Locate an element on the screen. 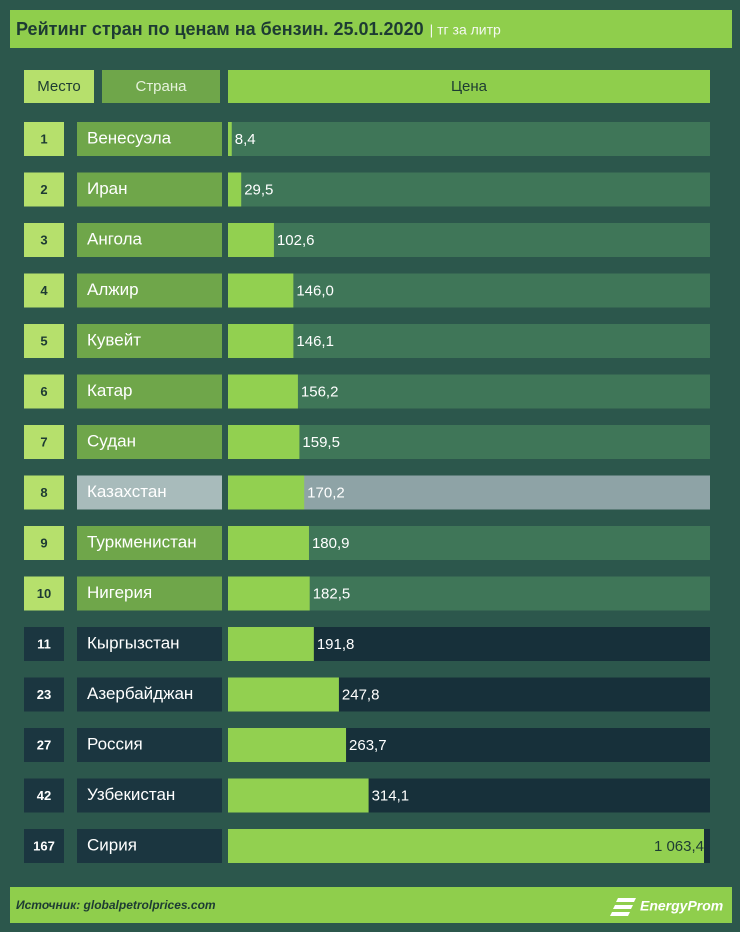  rank: 27 is located at coordinates (44, 744).